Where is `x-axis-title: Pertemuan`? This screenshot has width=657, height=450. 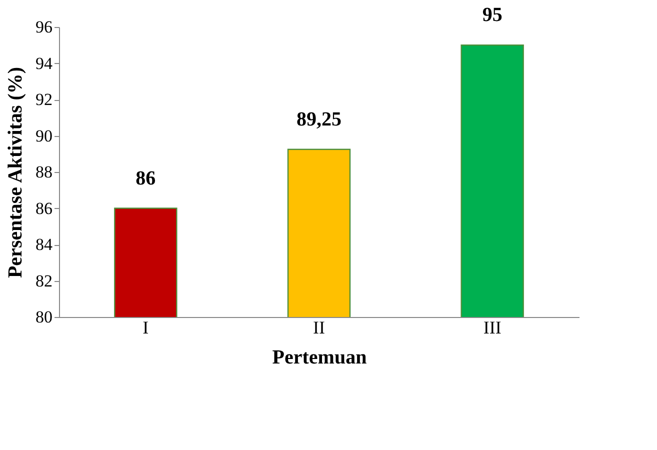
x-axis-title: Pertemuan is located at coordinates (319, 357).